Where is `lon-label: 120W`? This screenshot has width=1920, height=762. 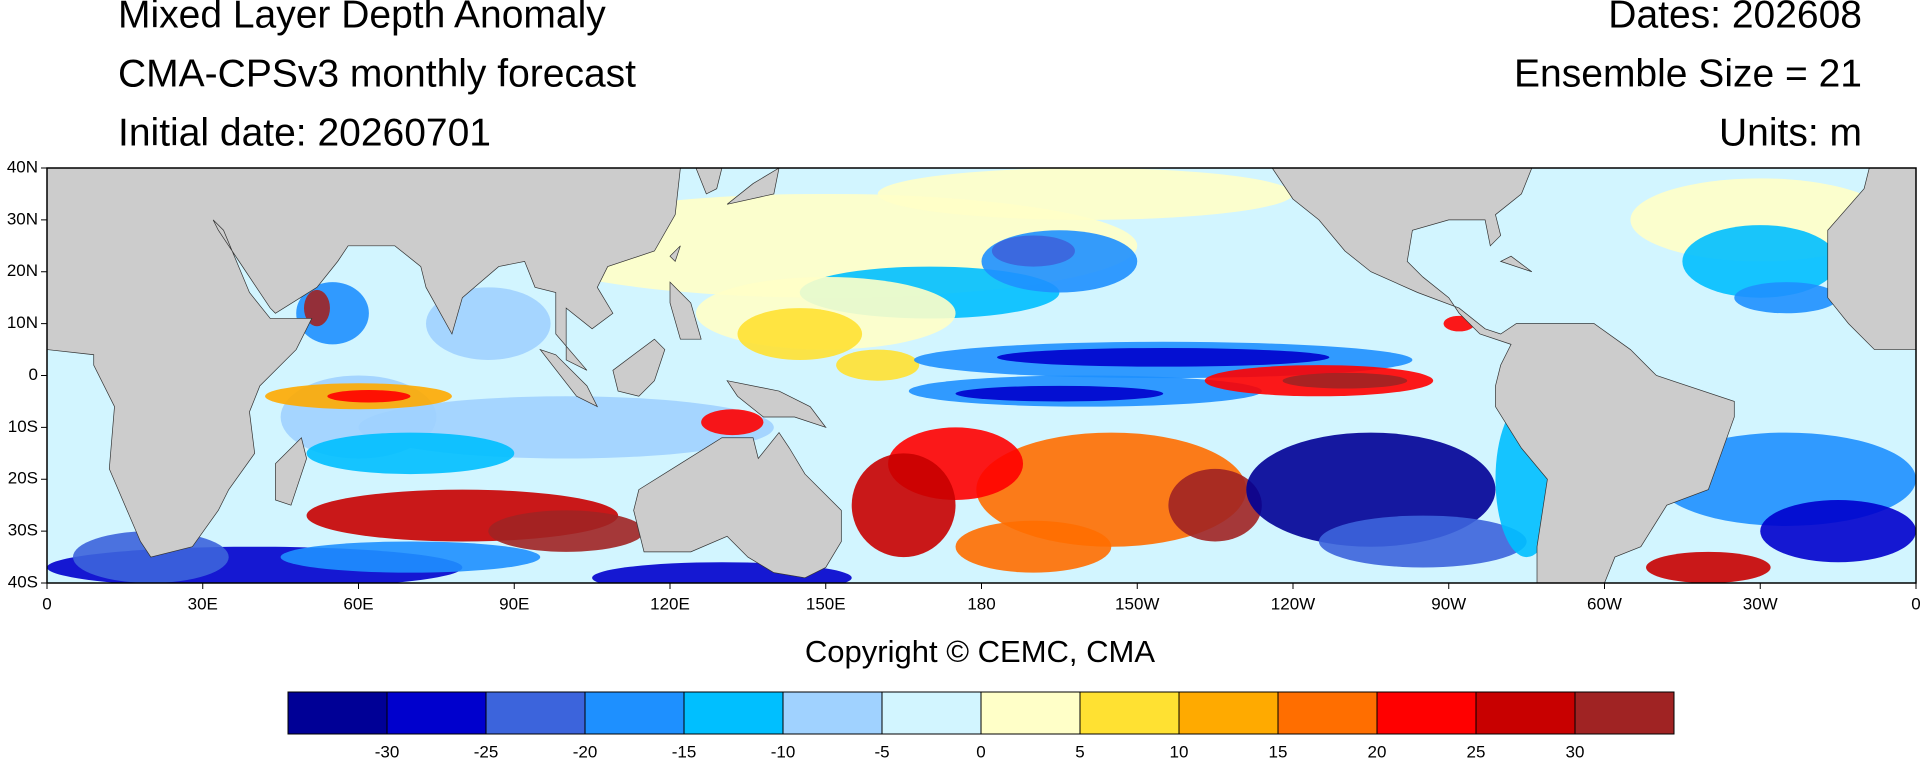 lon-label: 120W is located at coordinates (1293, 603).